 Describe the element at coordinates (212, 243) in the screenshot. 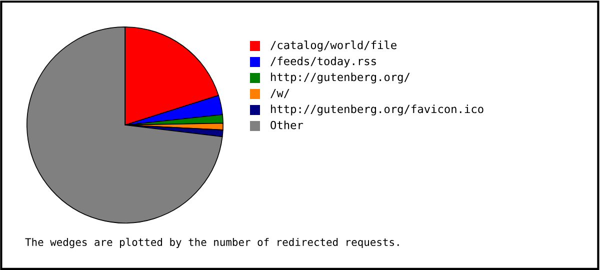

I see `text: The wedges are plotted by the number of redirected requests.` at that location.